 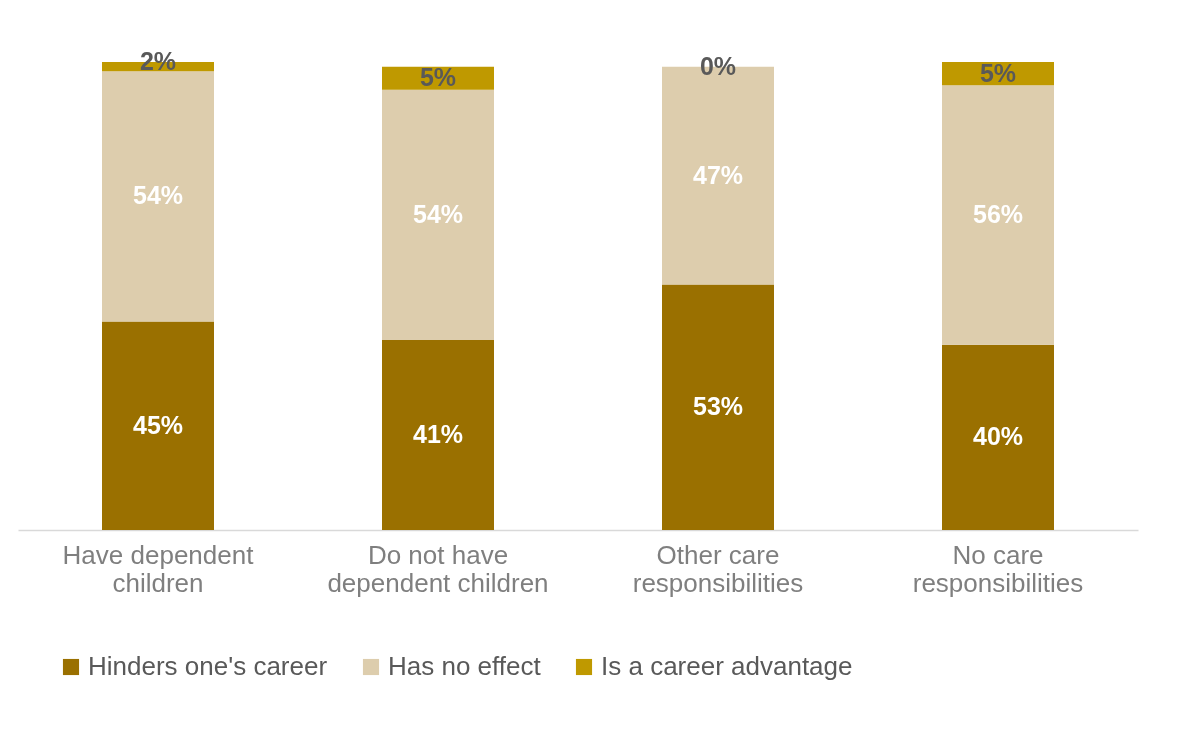 I want to click on data-label: 56%, so click(x=998, y=213).